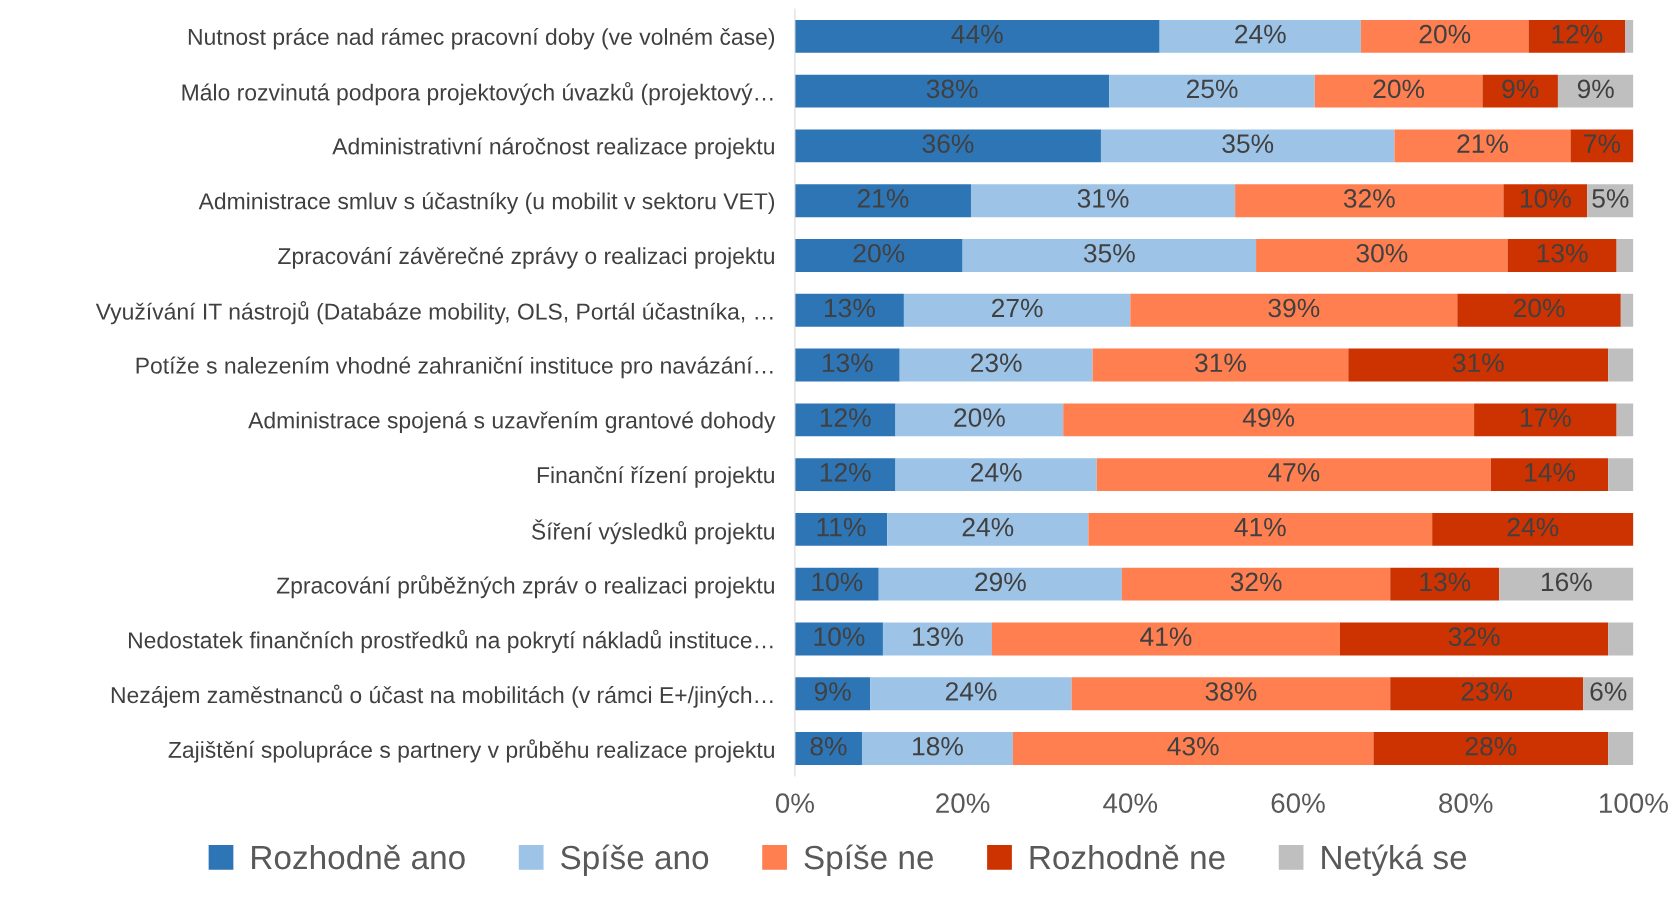  I want to click on y-tick-label: Šíření výsledků projektu, so click(652, 532).